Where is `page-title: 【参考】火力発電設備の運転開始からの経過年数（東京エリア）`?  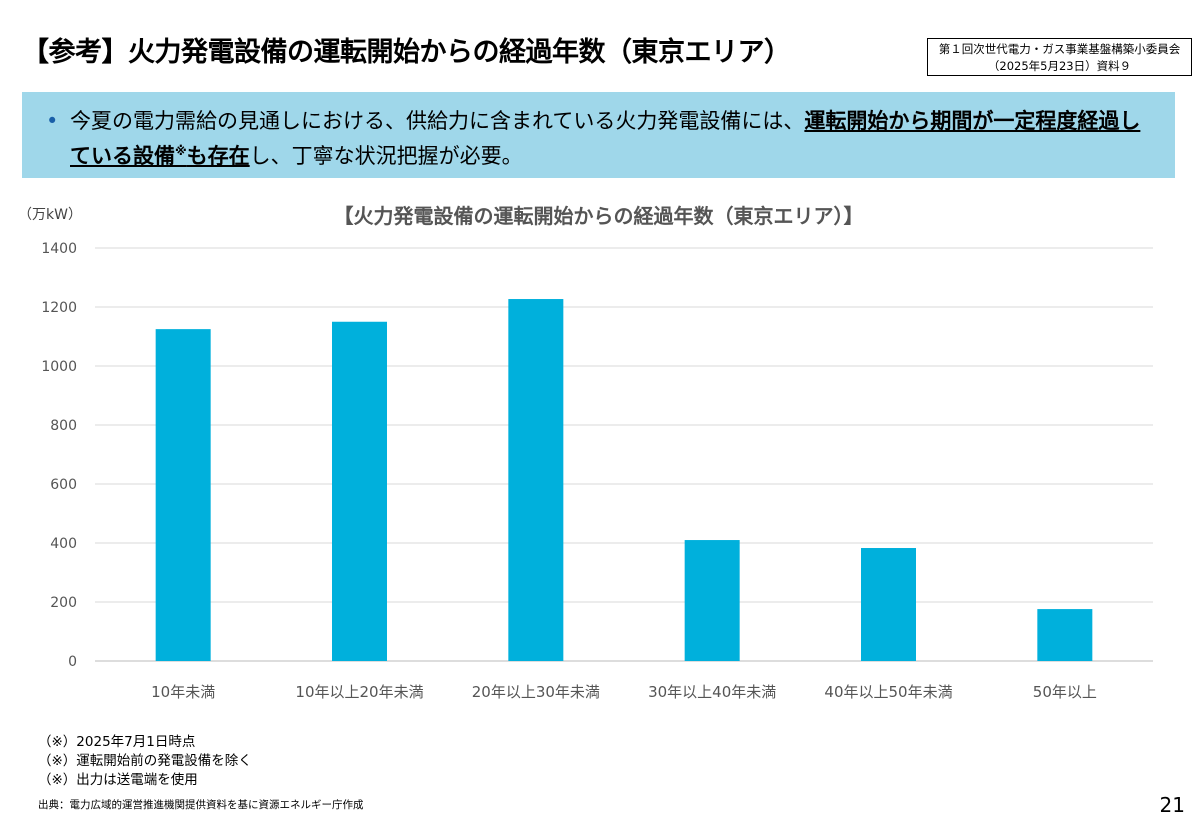 page-title: 【参考】火力発電設備の運転開始からの経過年数（東京エリア） is located at coordinates (406, 52).